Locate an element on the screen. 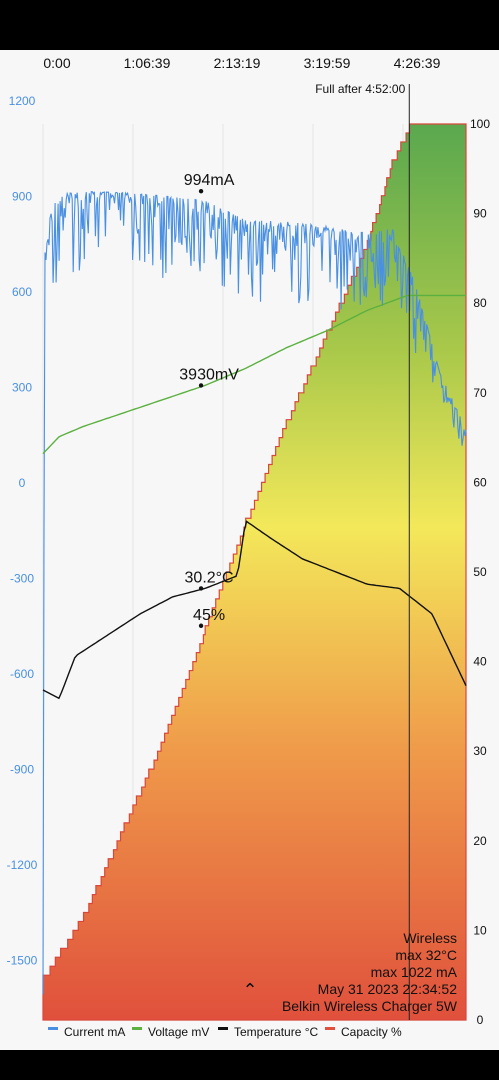  left-axis-tick-label: 300 is located at coordinates (22, 388).